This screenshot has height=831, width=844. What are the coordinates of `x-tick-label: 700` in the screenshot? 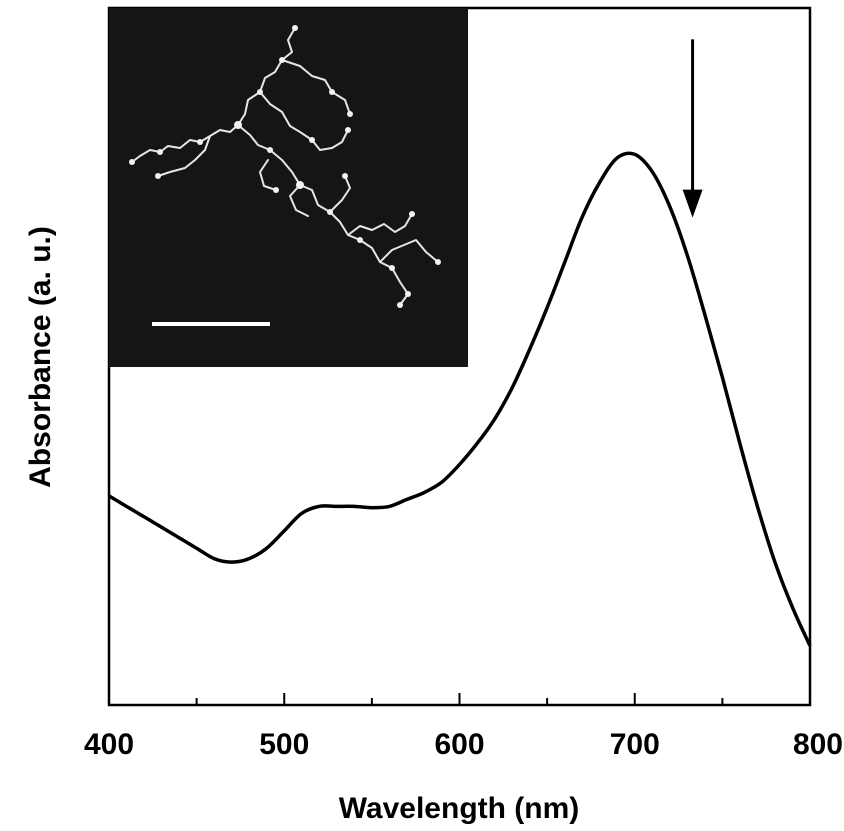 It's located at (635, 744).